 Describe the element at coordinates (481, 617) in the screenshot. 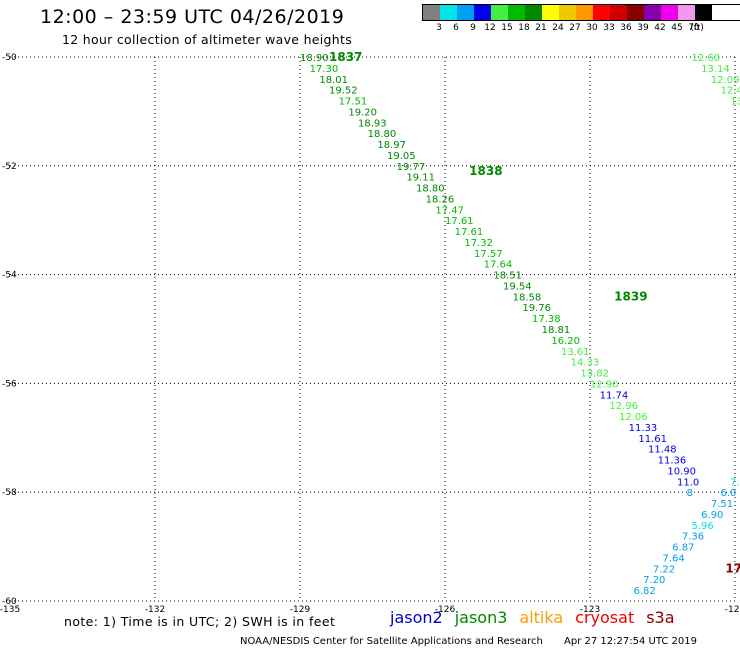

I see `satellite-jason3: jason3` at that location.